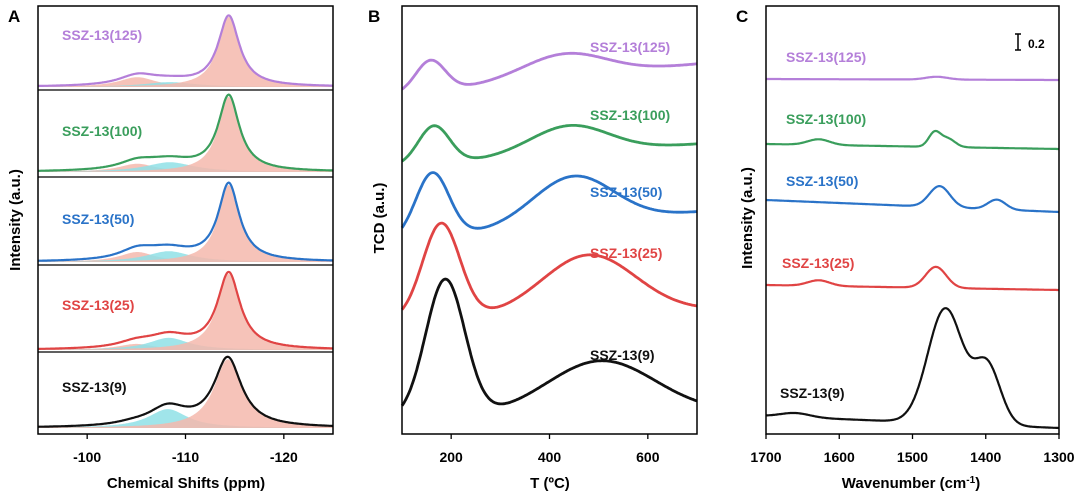 The image size is (1080, 496). What do you see at coordinates (98, 219) in the screenshot?
I see `panel-a-series-label: SSZ-13(50)` at bounding box center [98, 219].